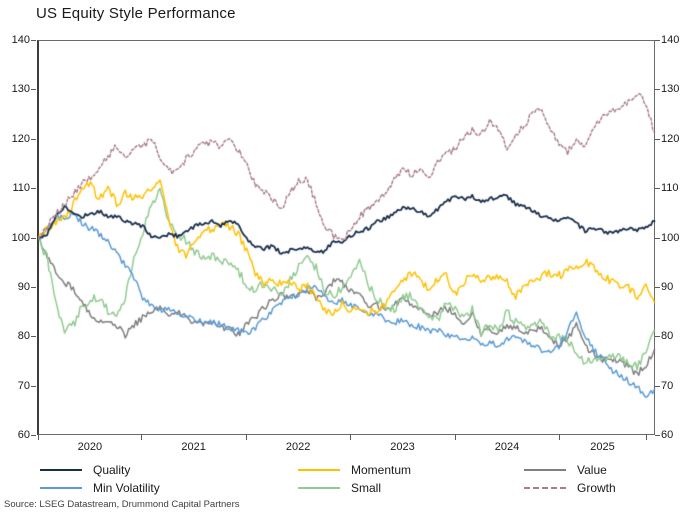 Image resolution: width=689 pixels, height=517 pixels. What do you see at coordinates (592, 470) in the screenshot?
I see `legend-label: Value` at bounding box center [592, 470].